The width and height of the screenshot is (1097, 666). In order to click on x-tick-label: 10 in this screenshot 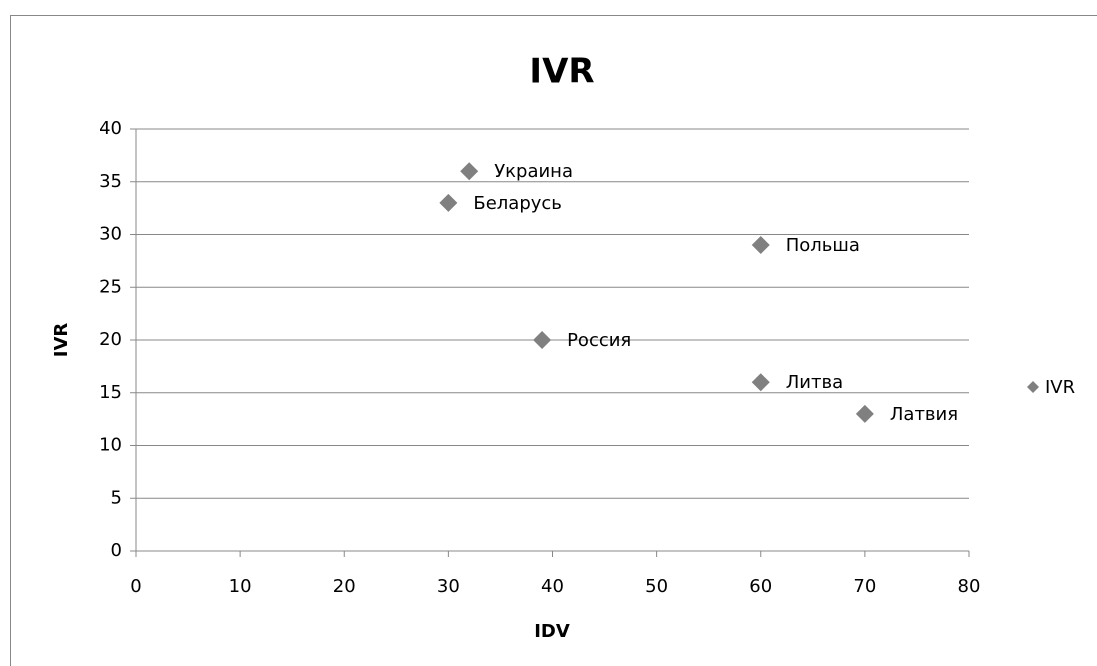, I will do `click(240, 586)`.